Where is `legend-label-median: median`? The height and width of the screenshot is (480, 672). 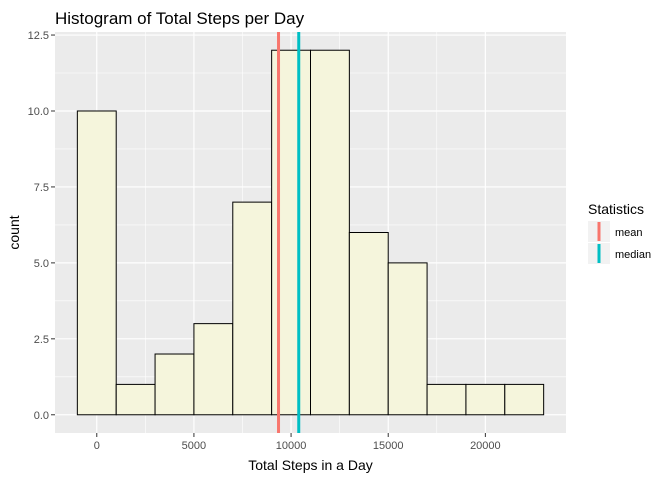
legend-label-median: median is located at coordinates (633, 255).